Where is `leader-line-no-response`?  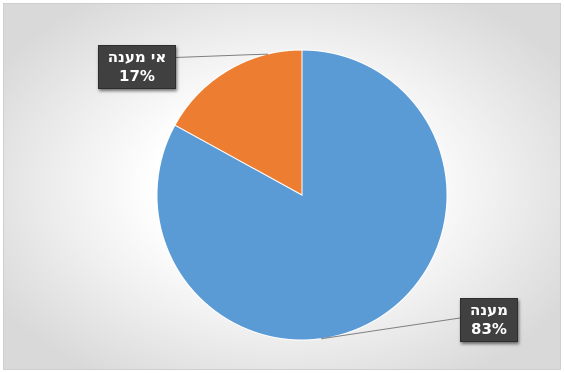
leader-line-no-response is located at coordinates (214, 56).